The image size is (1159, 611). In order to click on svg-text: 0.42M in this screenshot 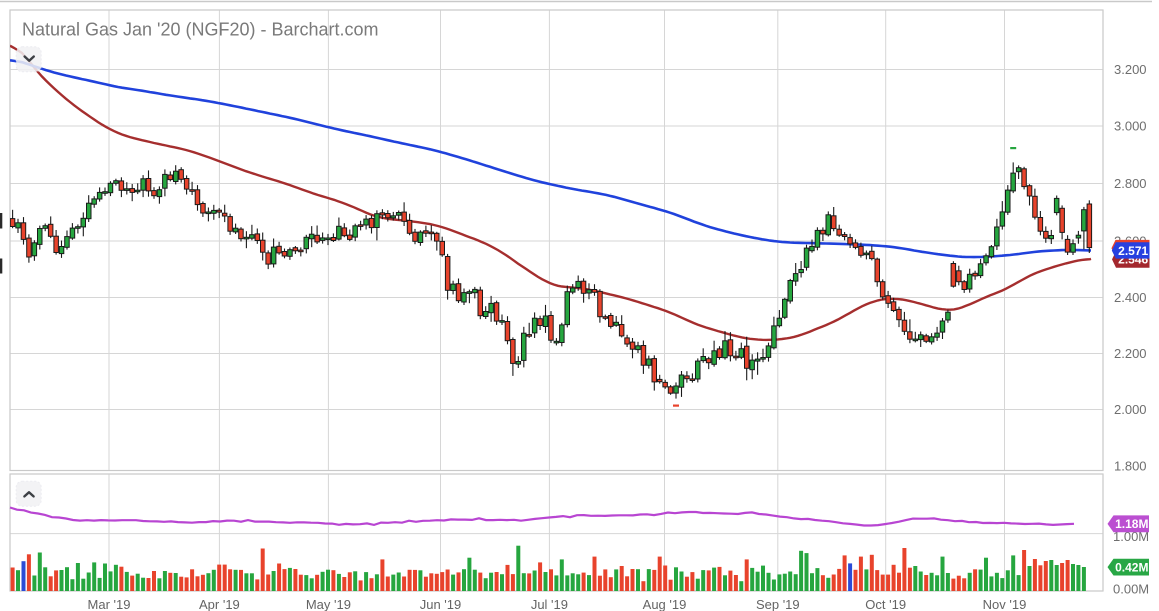, I will do `click(1131, 567)`.